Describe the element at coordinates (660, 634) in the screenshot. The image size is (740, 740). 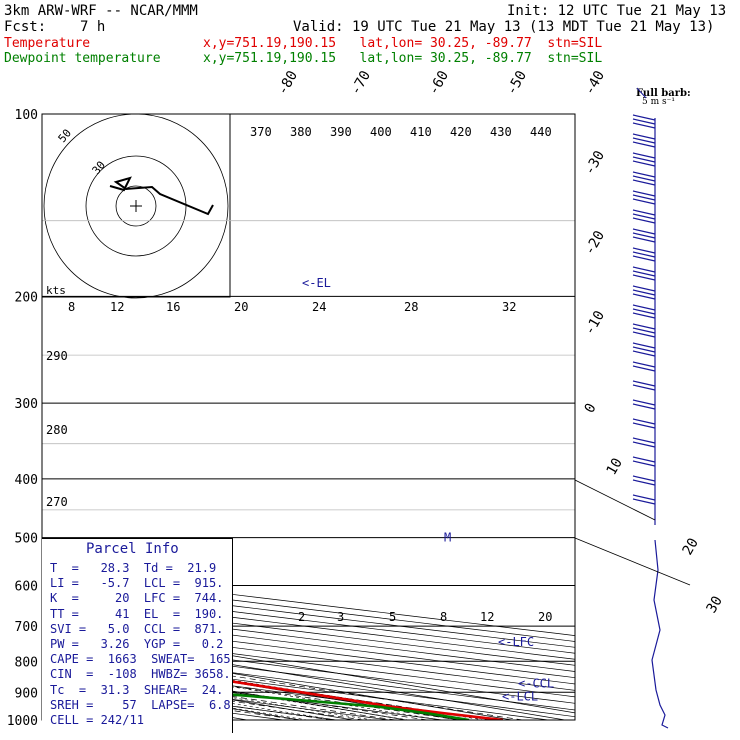
I see `low-level-wind-trace` at that location.